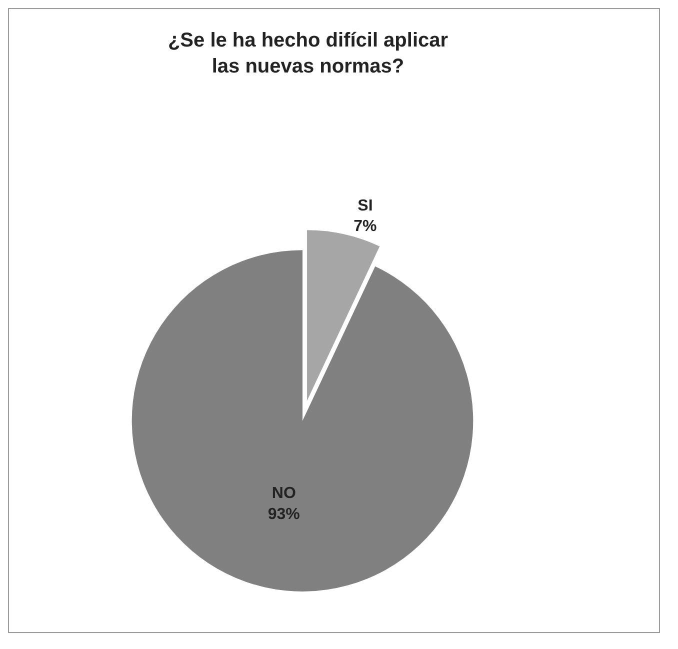 The width and height of the screenshot is (678, 649). What do you see at coordinates (365, 205) in the screenshot?
I see `slice-label: SI` at bounding box center [365, 205].